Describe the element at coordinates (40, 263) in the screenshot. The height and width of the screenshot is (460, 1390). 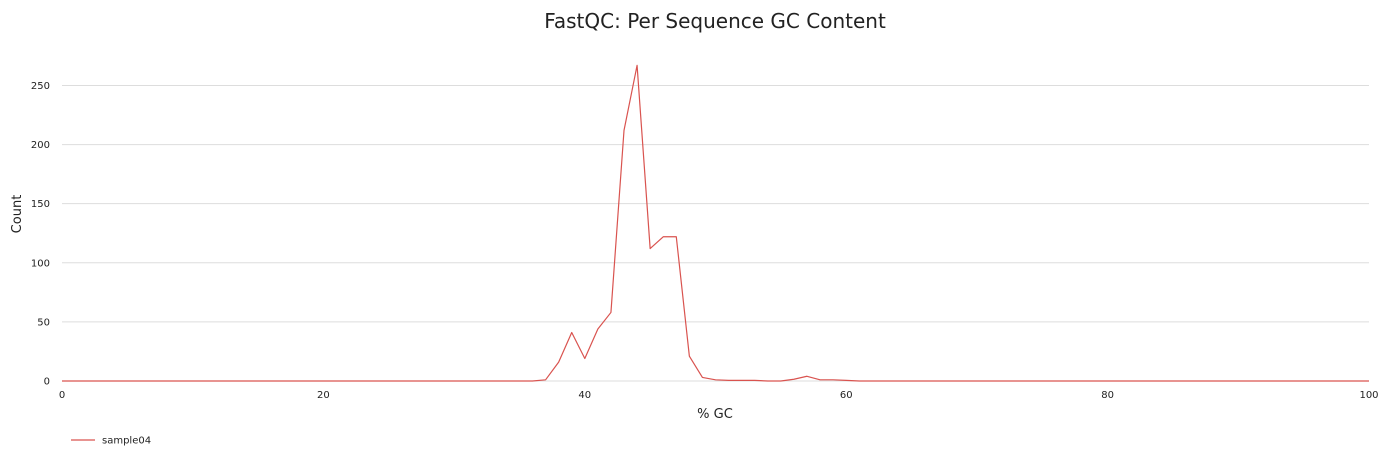
I see `y-tick-label: 100` at that location.